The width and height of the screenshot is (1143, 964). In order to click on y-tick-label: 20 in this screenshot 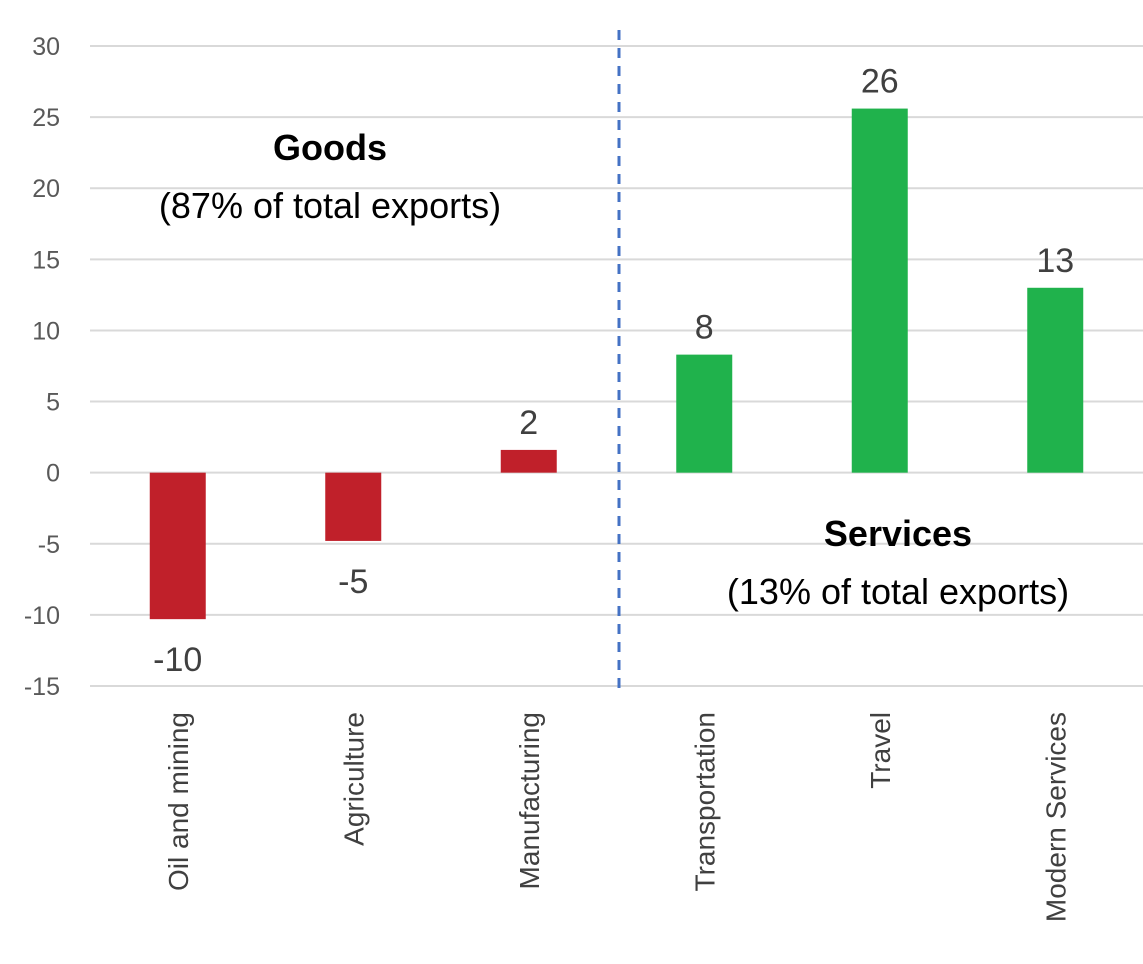, I will do `click(46, 189)`.